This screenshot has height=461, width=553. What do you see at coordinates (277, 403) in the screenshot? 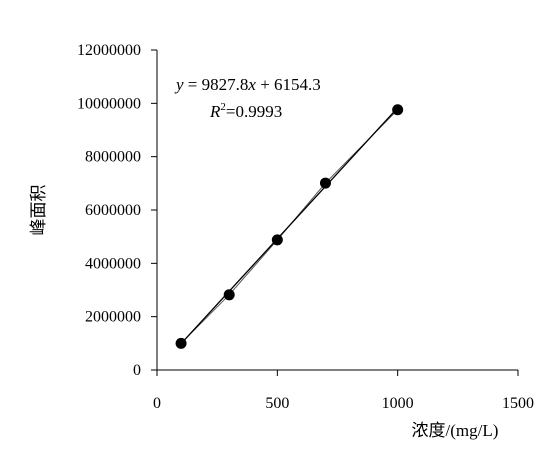
I see `x-tick-label: 500` at bounding box center [277, 403].